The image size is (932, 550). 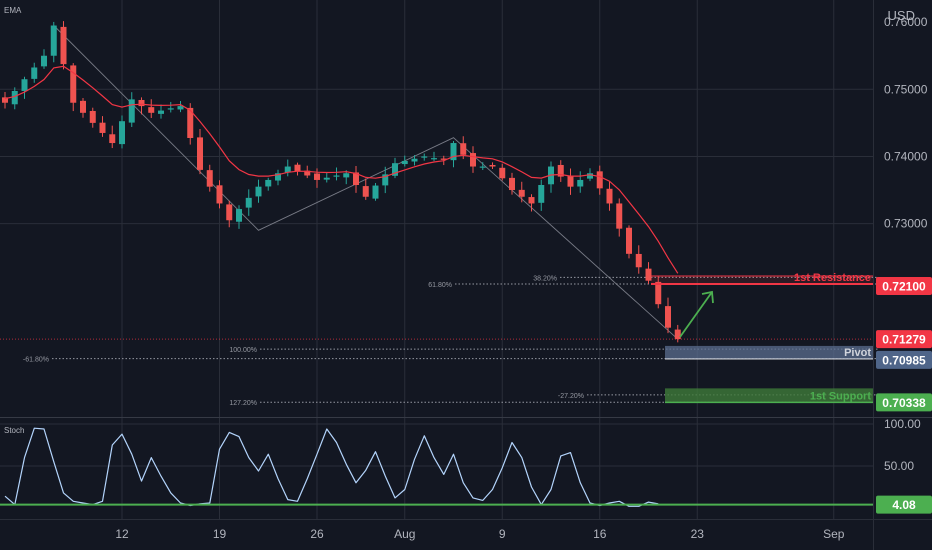 I want to click on support-zone, so click(x=769, y=395).